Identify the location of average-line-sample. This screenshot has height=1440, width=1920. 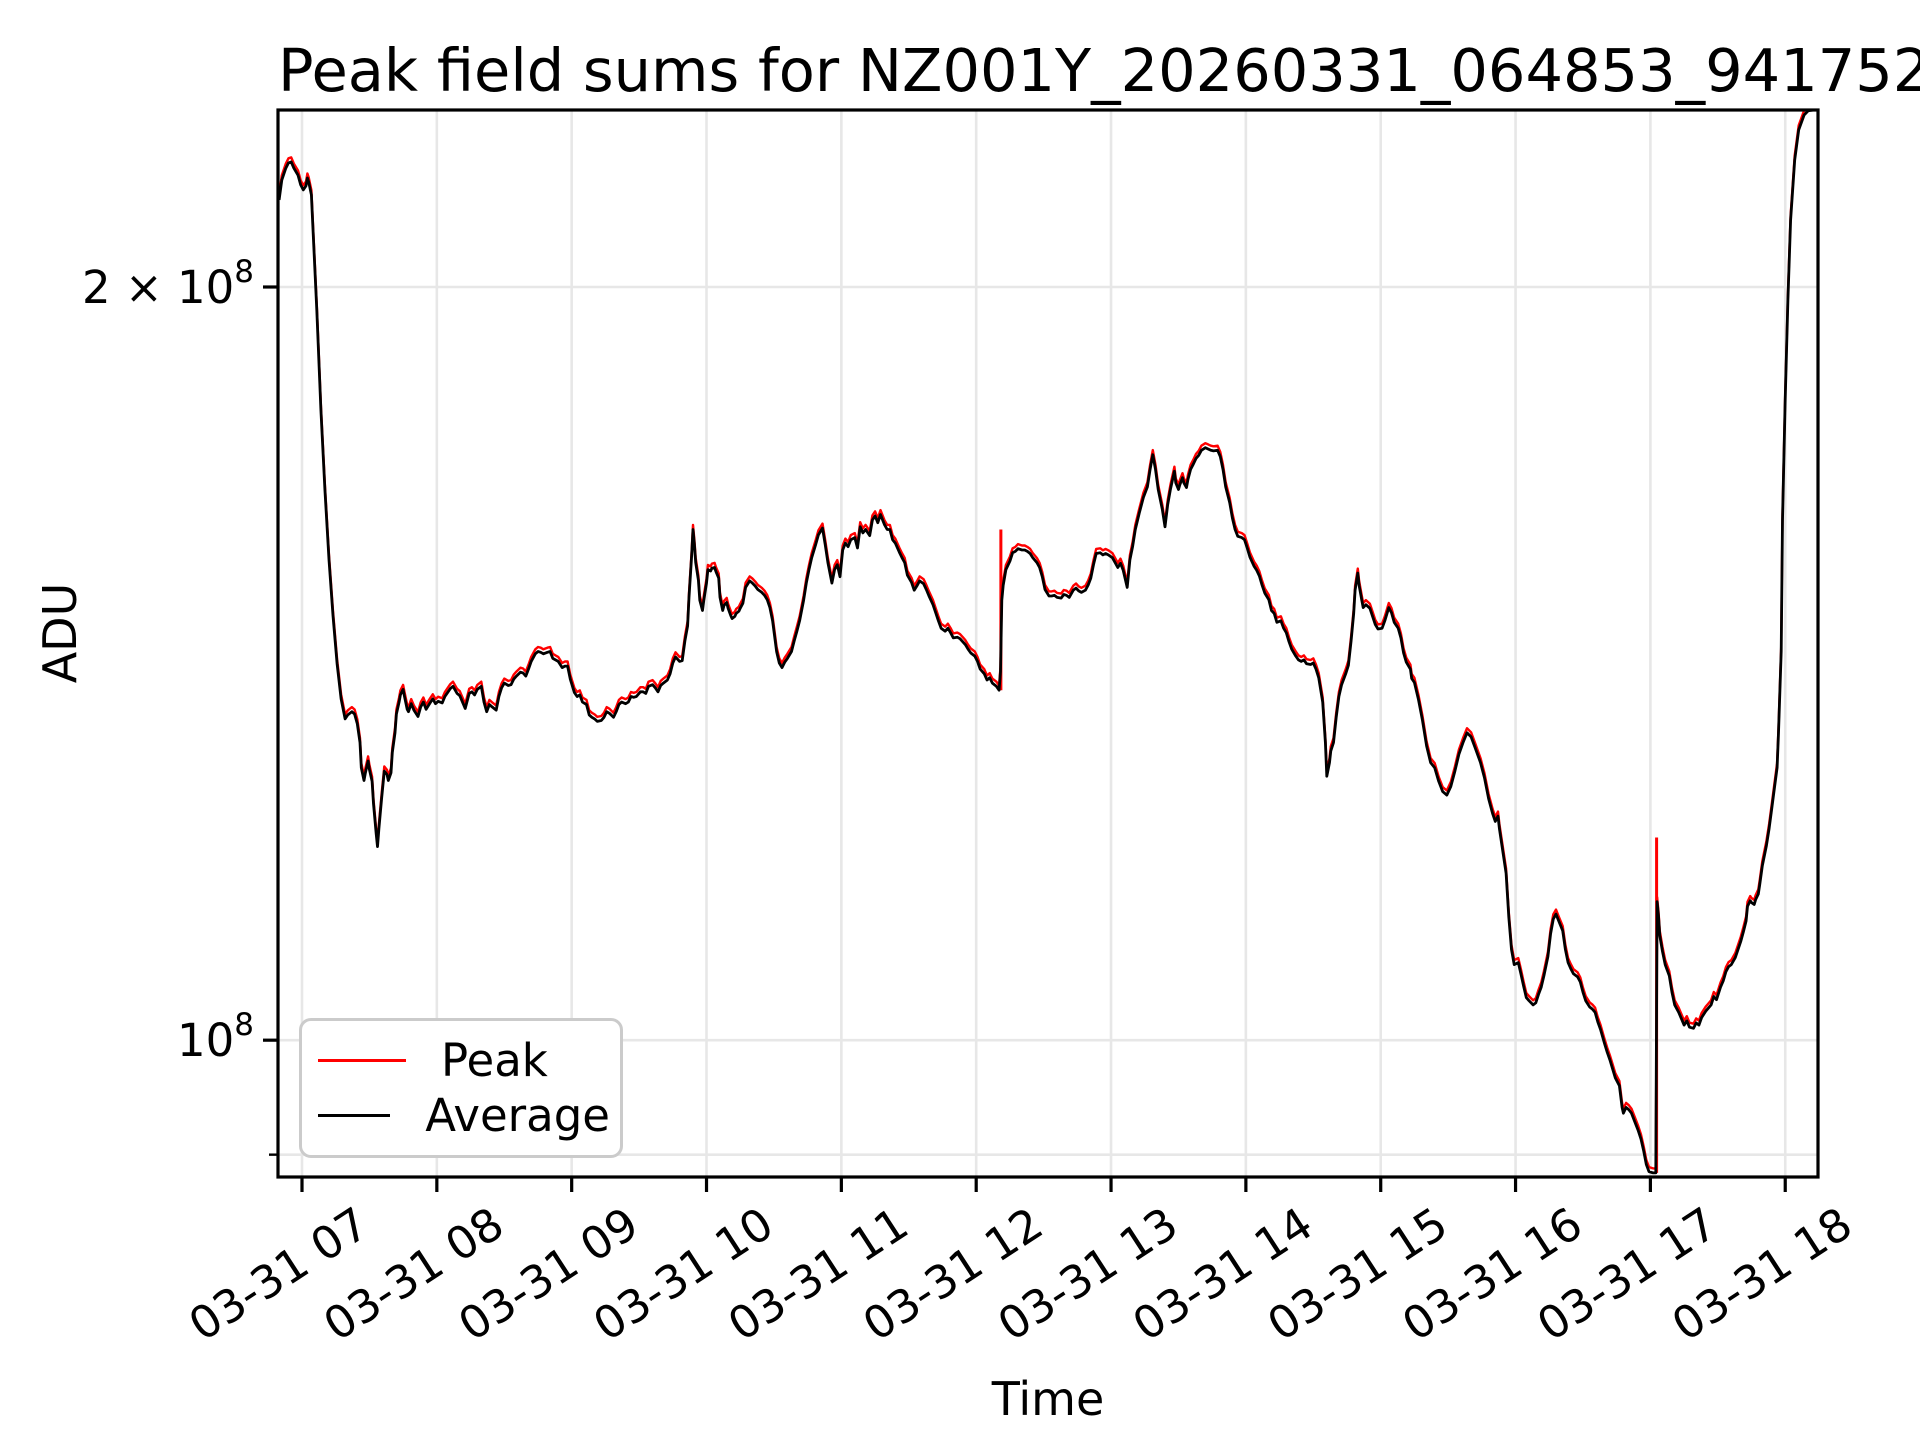
(354, 1116).